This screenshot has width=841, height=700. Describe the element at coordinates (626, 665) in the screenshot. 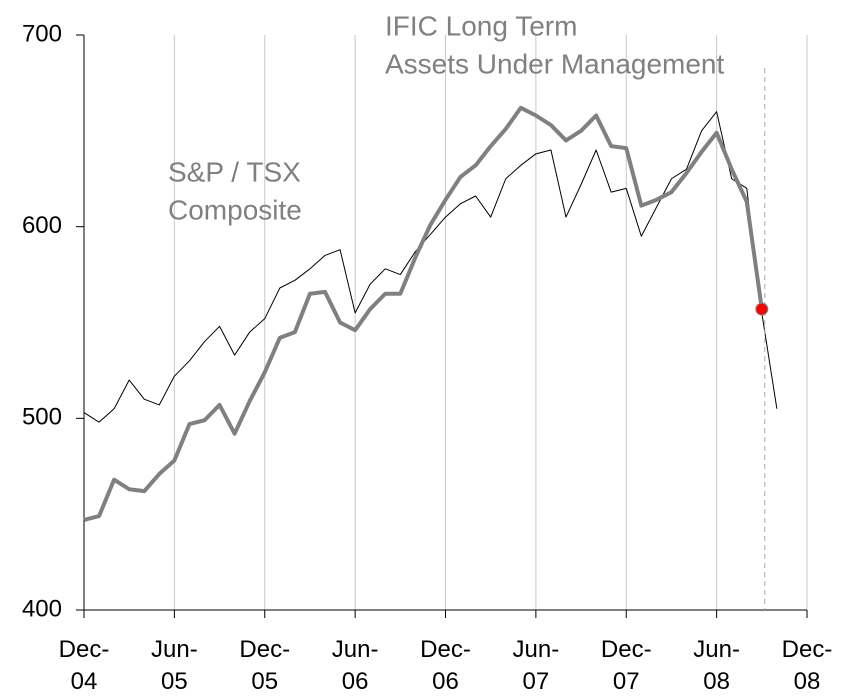

I see `x-tick-label: Dec-07` at that location.